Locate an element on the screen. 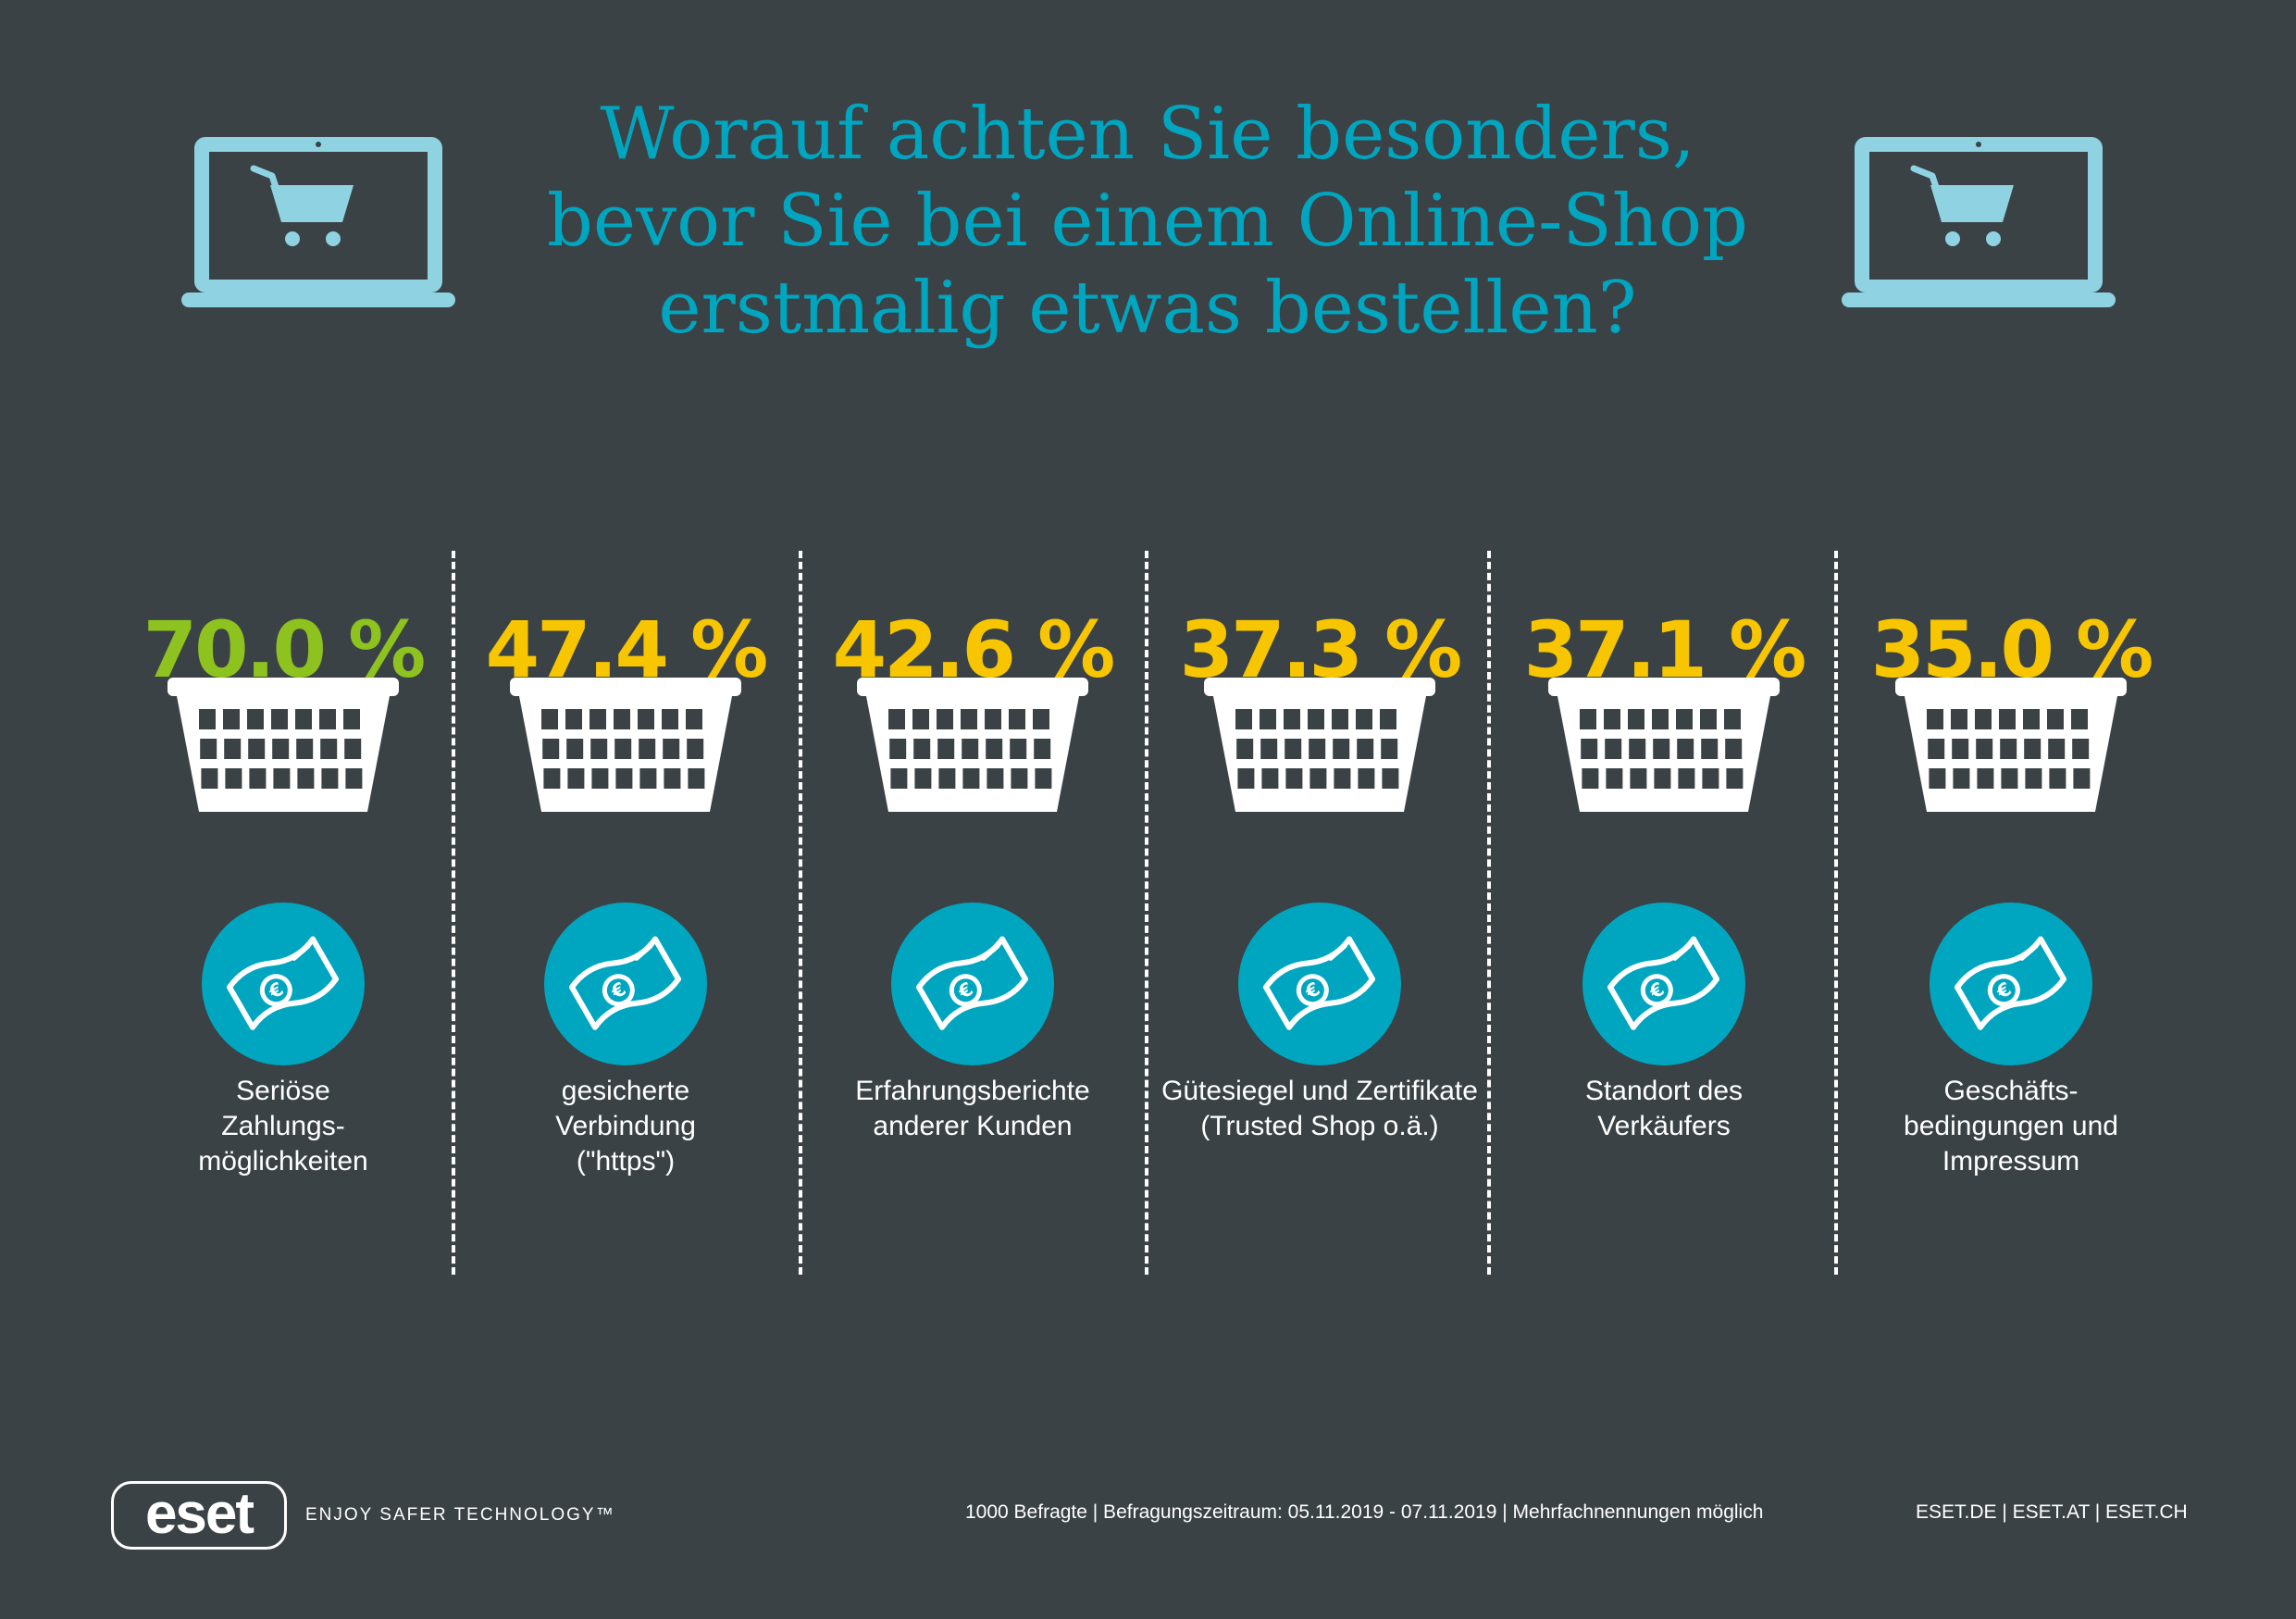  tagline: ENJOY SAFER TECHNOLOGY™ is located at coordinates (460, 1515).